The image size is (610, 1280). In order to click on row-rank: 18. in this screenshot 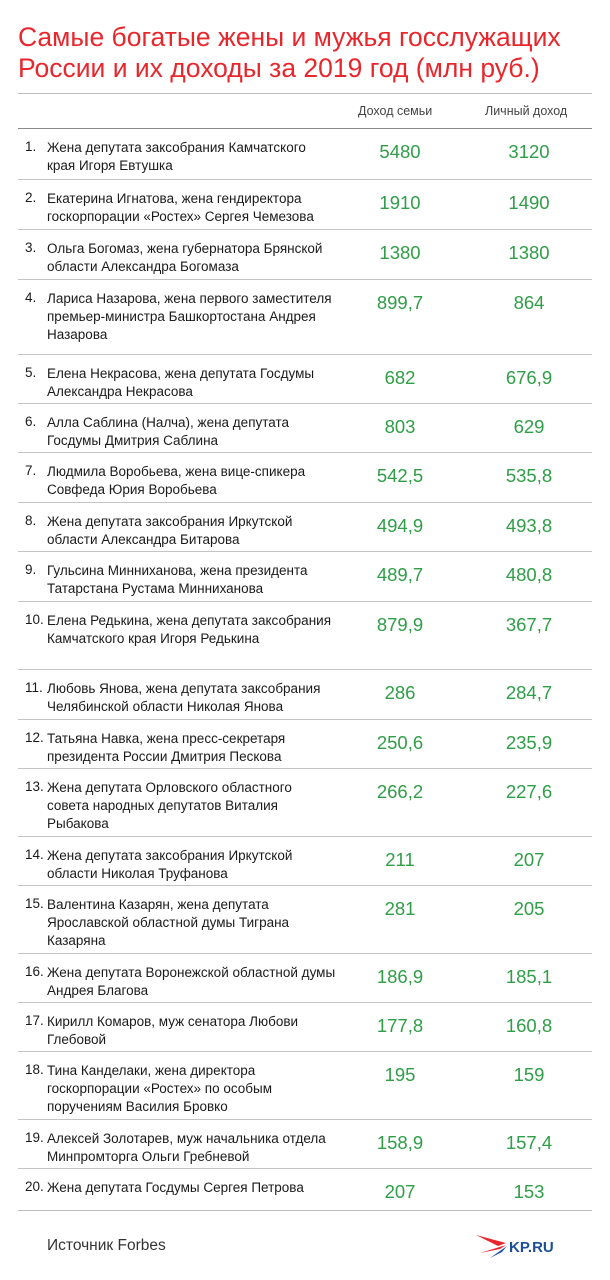, I will do `click(34, 1069)`.